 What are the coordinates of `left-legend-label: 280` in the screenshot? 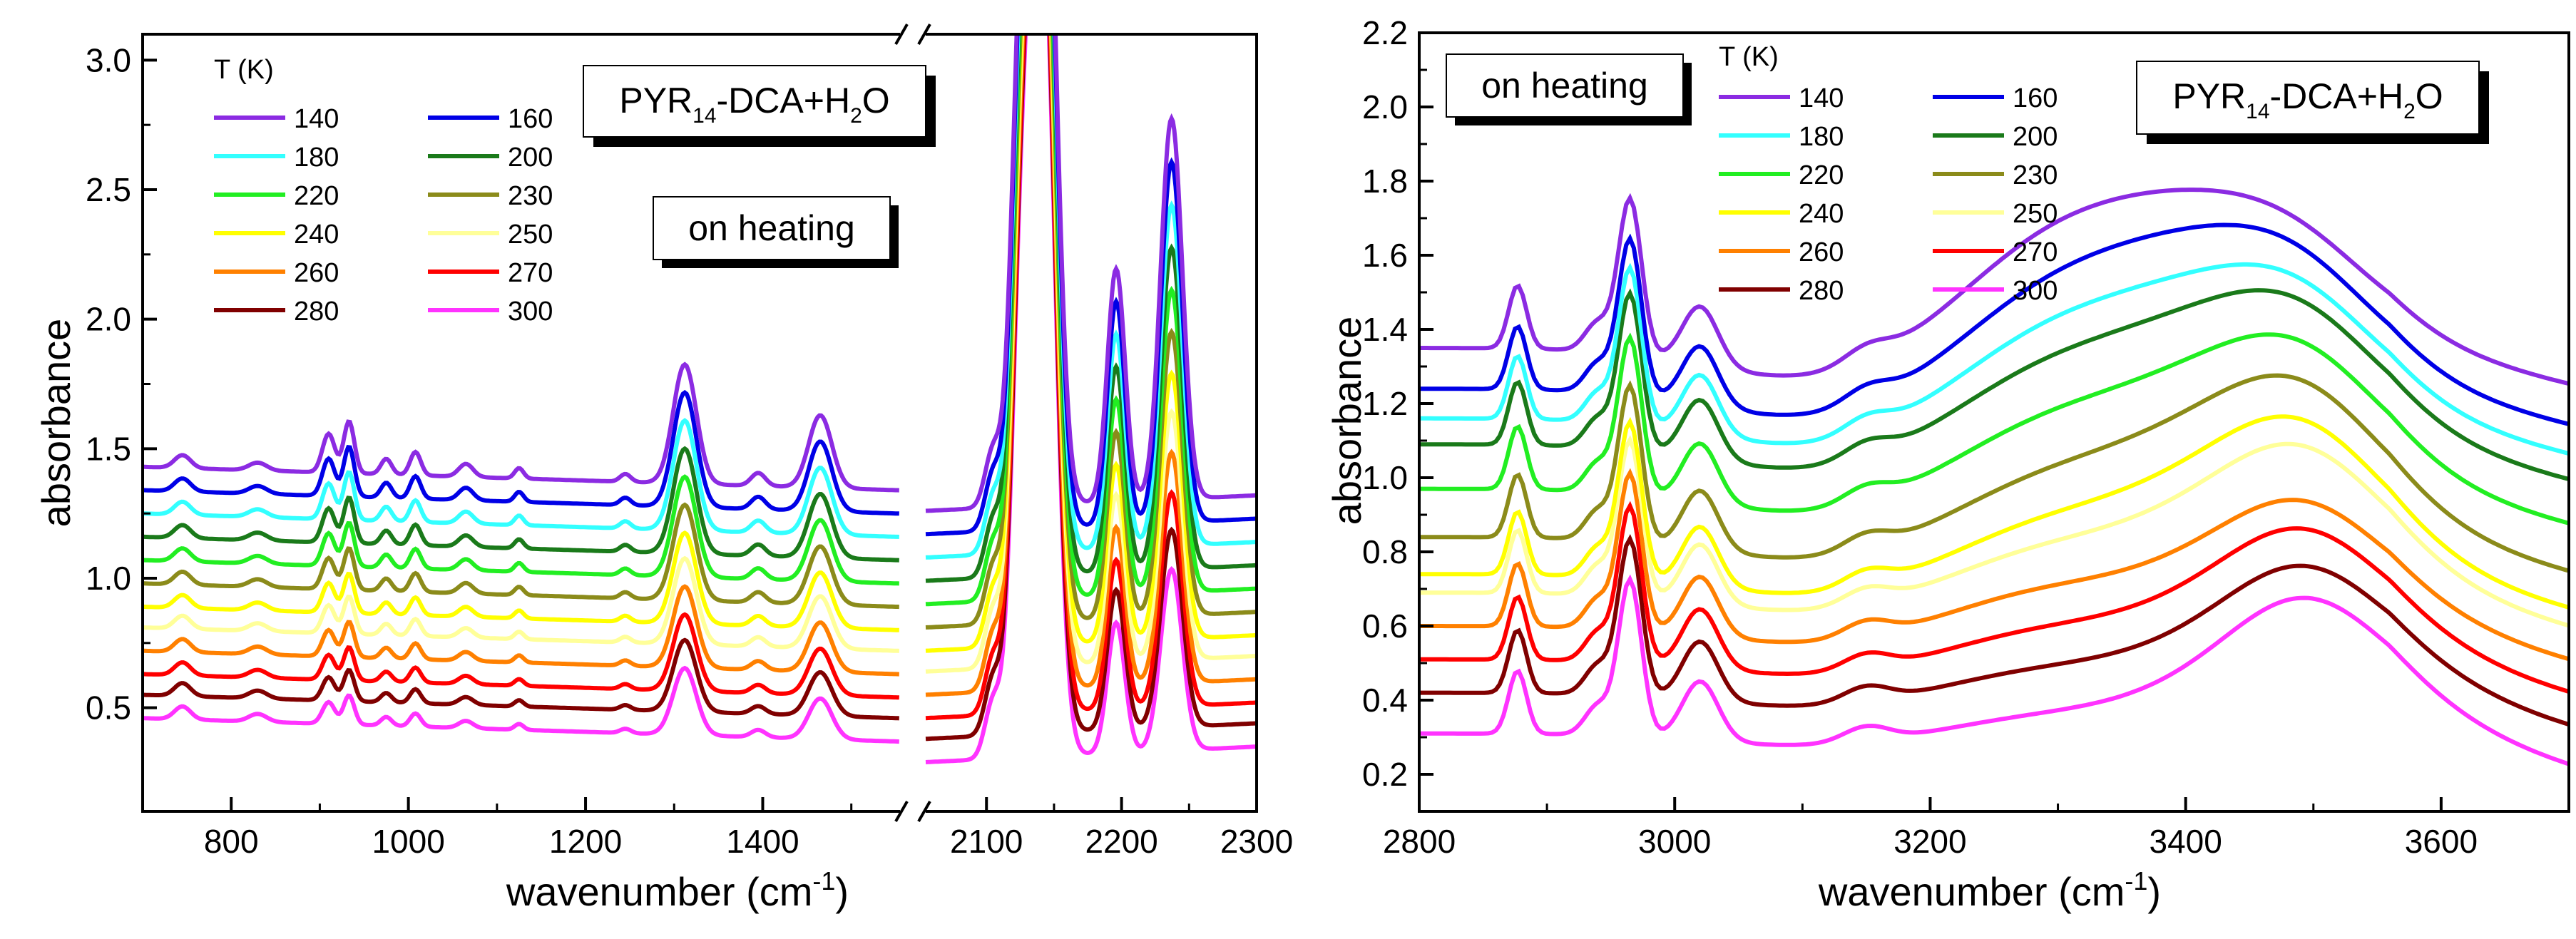 It's located at (316, 312).